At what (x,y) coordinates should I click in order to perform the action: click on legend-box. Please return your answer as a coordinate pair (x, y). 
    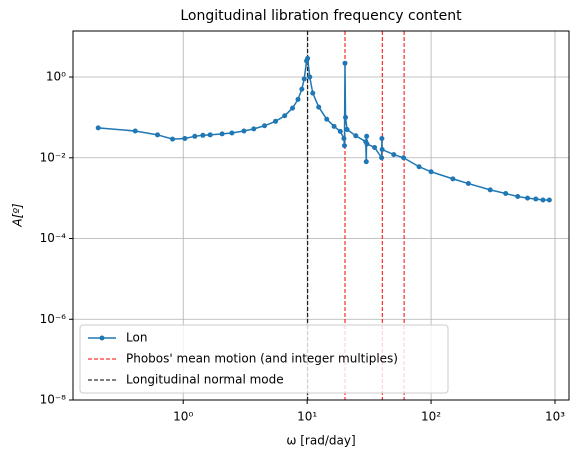
    Looking at the image, I should click on (264, 359).